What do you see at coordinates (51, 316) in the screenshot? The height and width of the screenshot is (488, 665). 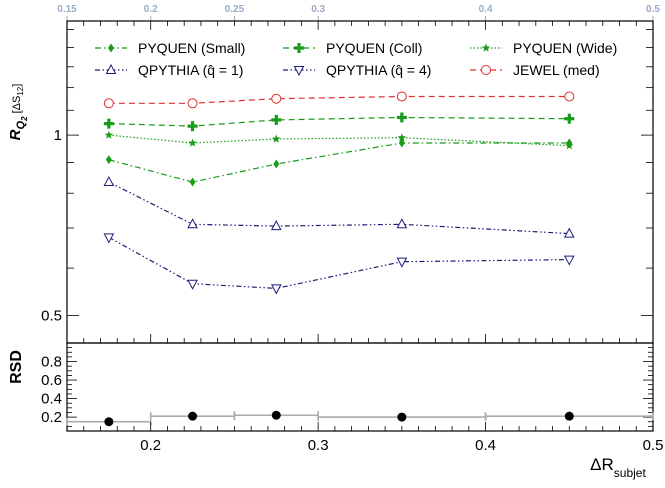 I see `y-tick-label: 0.5` at bounding box center [51, 316].